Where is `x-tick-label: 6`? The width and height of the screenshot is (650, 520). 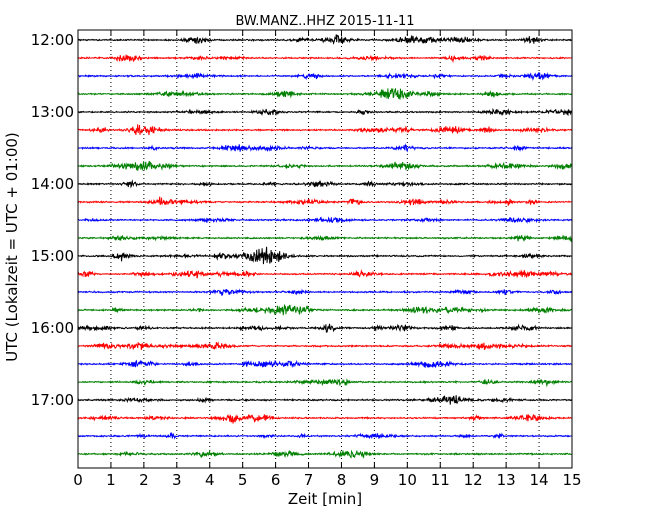 x-tick-label: 6 is located at coordinates (276, 480).